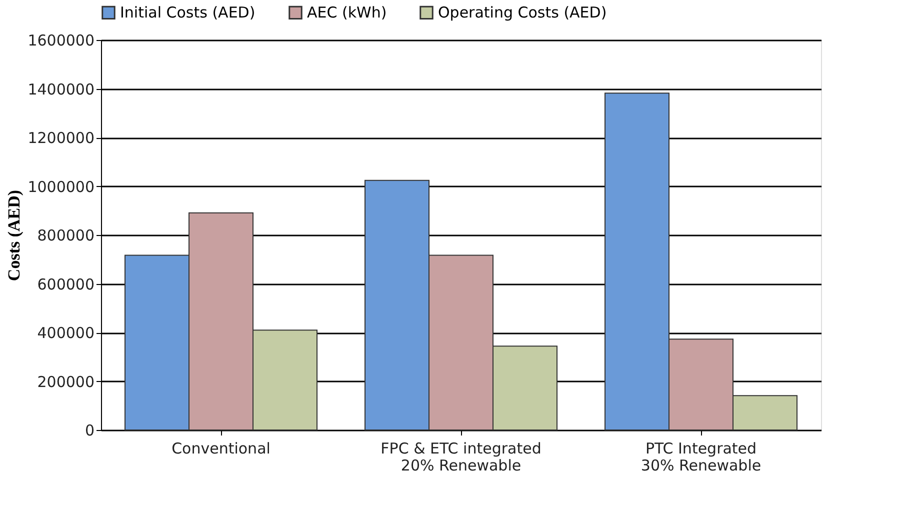 The image size is (909, 520). I want to click on y-tick-label: 400000, so click(65, 333).